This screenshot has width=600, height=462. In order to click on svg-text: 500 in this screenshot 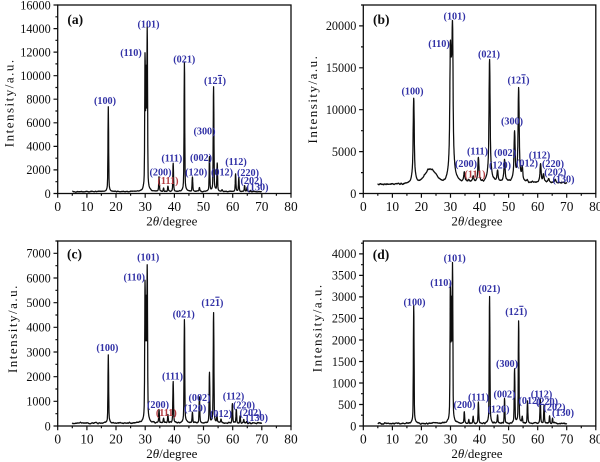, I will do `click(347, 405)`.